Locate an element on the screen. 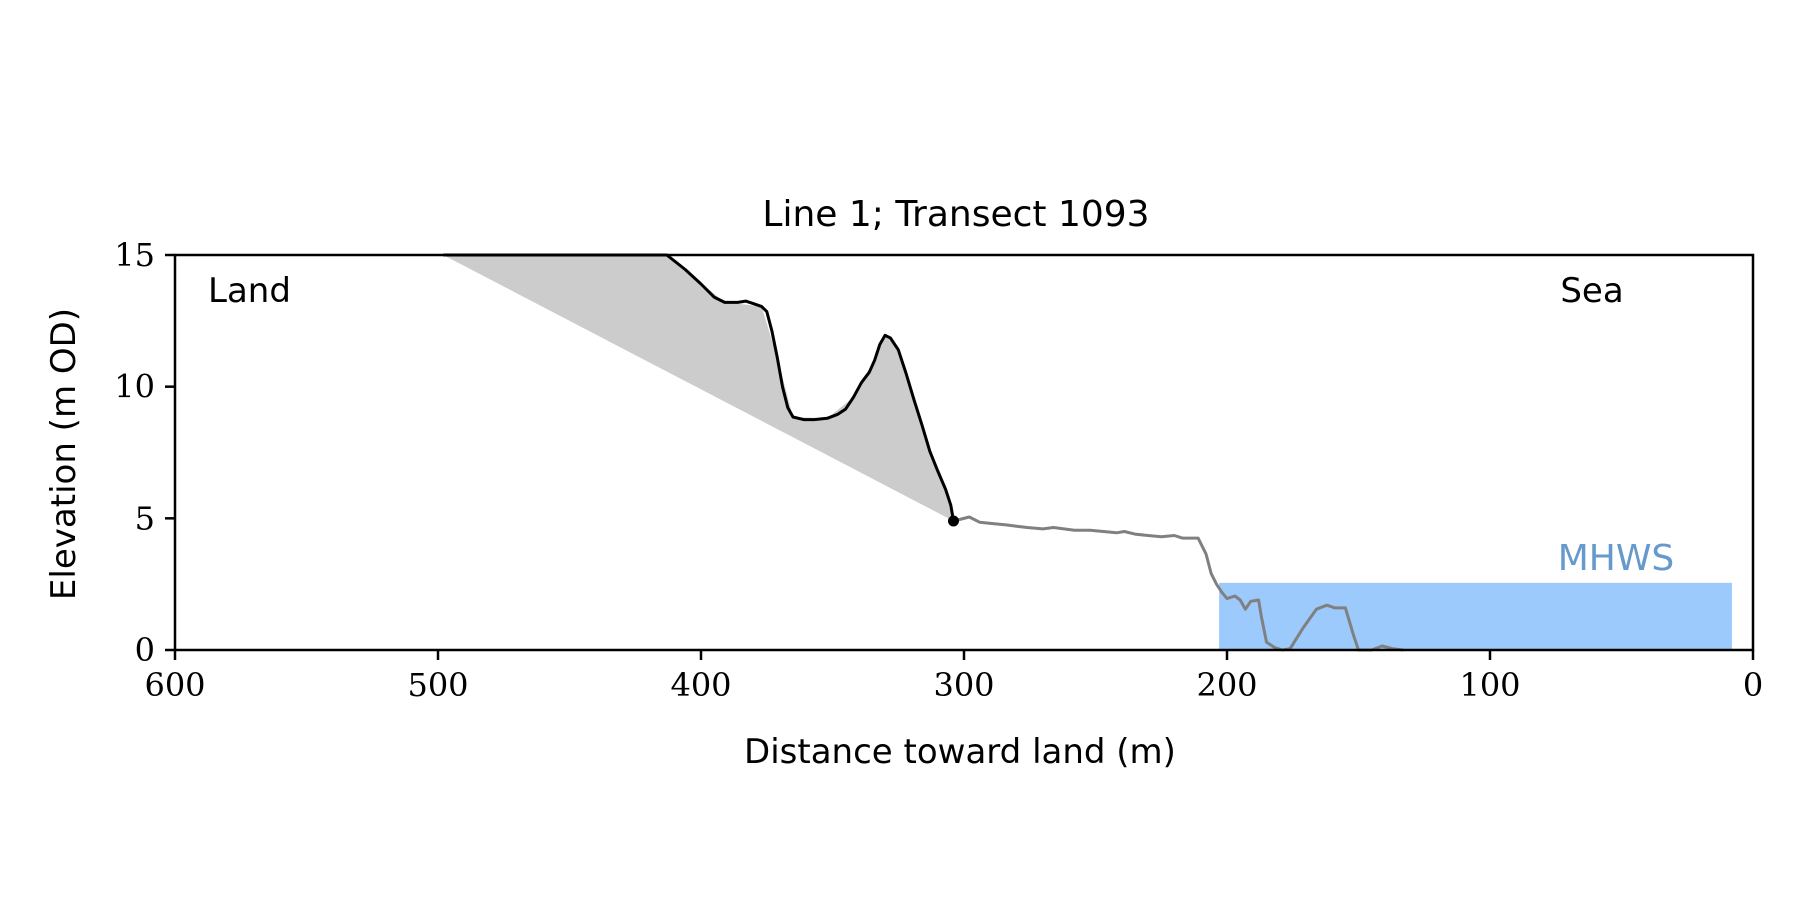 Image resolution: width=1800 pixels, height=900 pixels. land-label: Land is located at coordinates (249, 291).